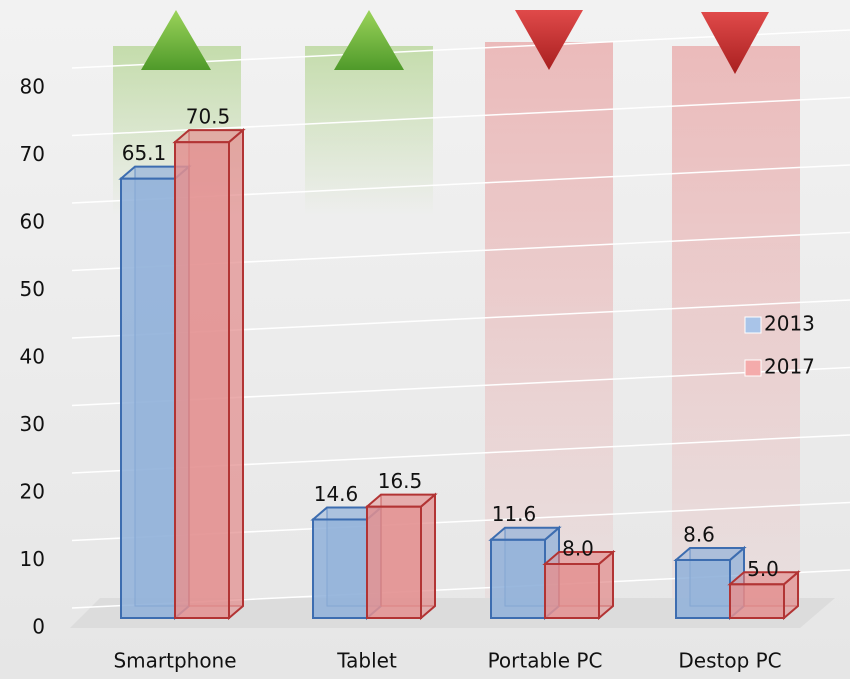 The image size is (850, 679). Describe the element at coordinates (763, 569) in the screenshot. I see `data-label: 5.0` at that location.